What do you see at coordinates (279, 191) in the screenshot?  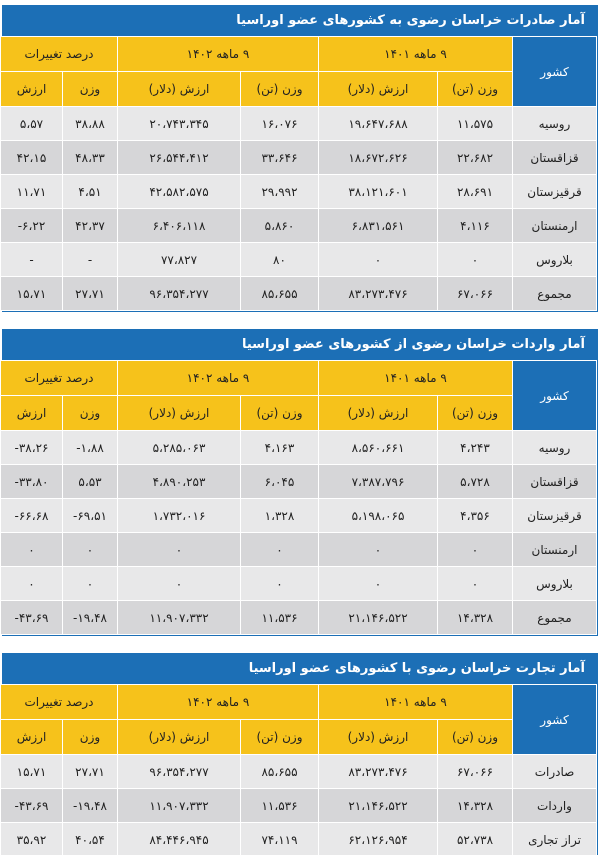 I see `cell-value: ۲۹،۹۹۲` at bounding box center [279, 191].